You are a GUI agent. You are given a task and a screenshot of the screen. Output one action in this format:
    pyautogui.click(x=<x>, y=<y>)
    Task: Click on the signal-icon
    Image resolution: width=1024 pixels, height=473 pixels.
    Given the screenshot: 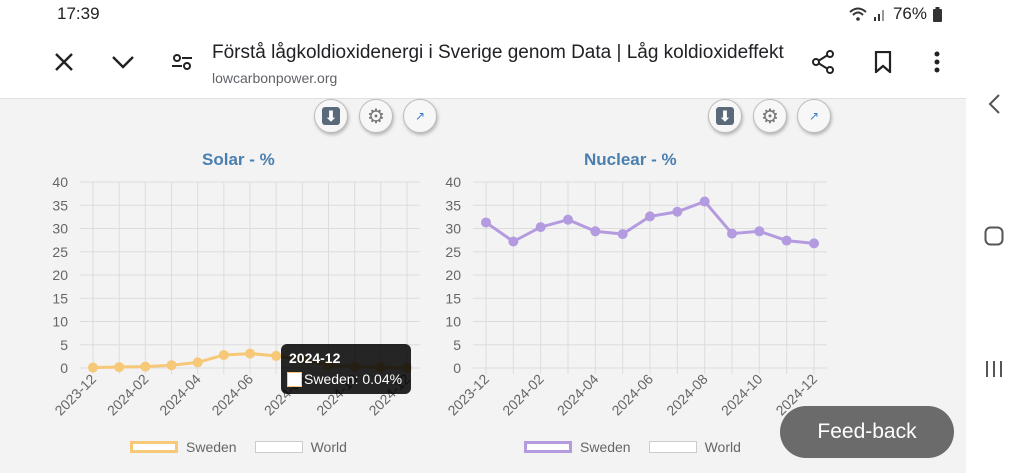 What is the action you would take?
    pyautogui.click(x=878, y=15)
    